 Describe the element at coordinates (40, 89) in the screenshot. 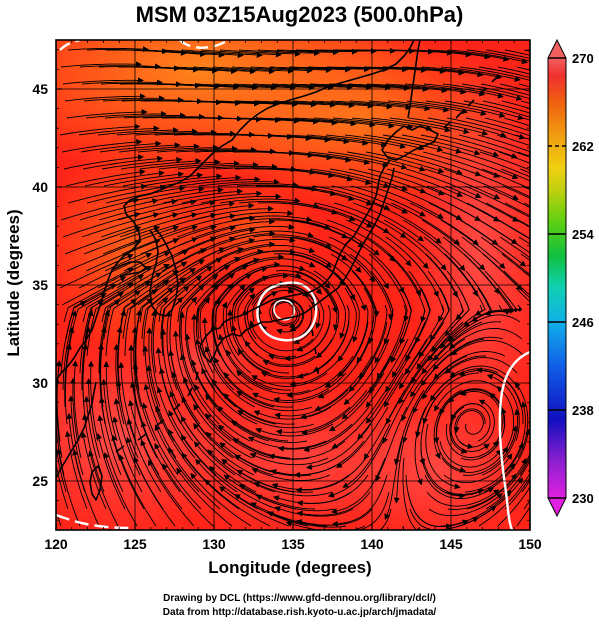

I see `y-tick-label-45: 45` at that location.